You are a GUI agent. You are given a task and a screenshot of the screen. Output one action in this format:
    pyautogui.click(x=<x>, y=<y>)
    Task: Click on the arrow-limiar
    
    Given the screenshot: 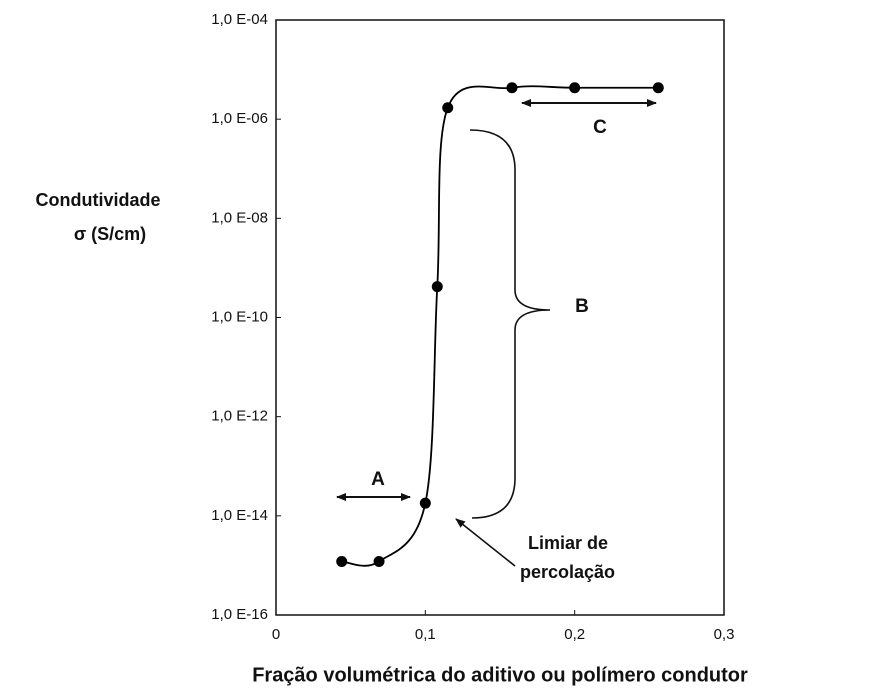 What is the action you would take?
    pyautogui.click(x=485, y=542)
    